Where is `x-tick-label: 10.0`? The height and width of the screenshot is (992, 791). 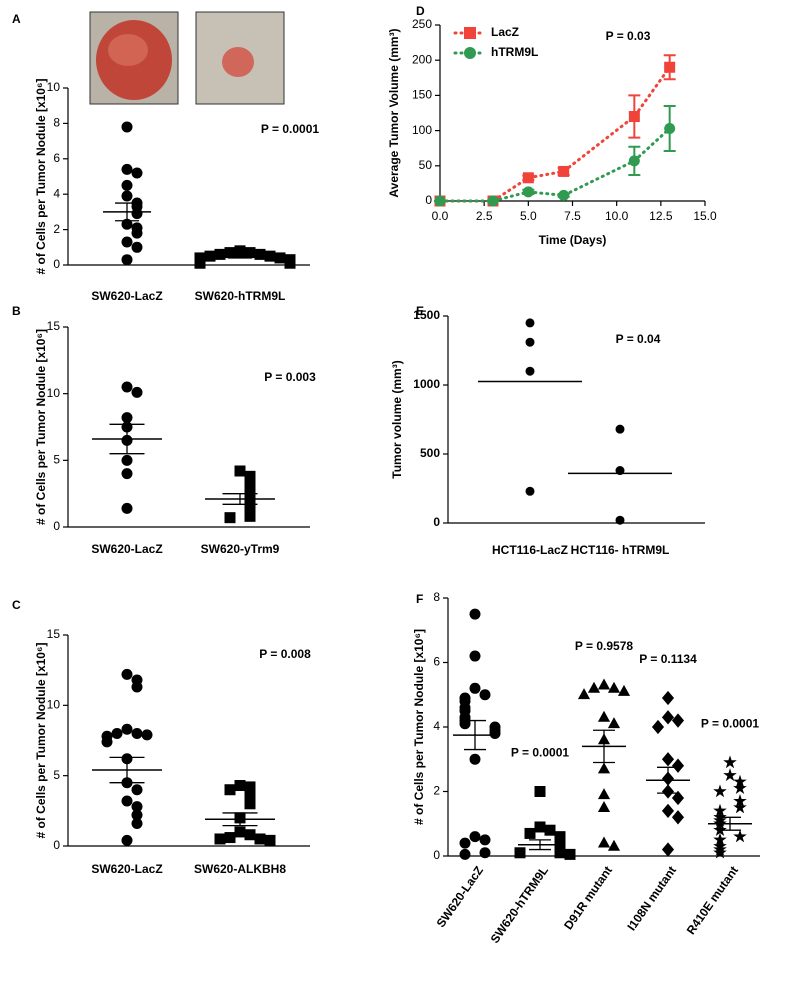
x-tick-label: 10.0 is located at coordinates (617, 216).